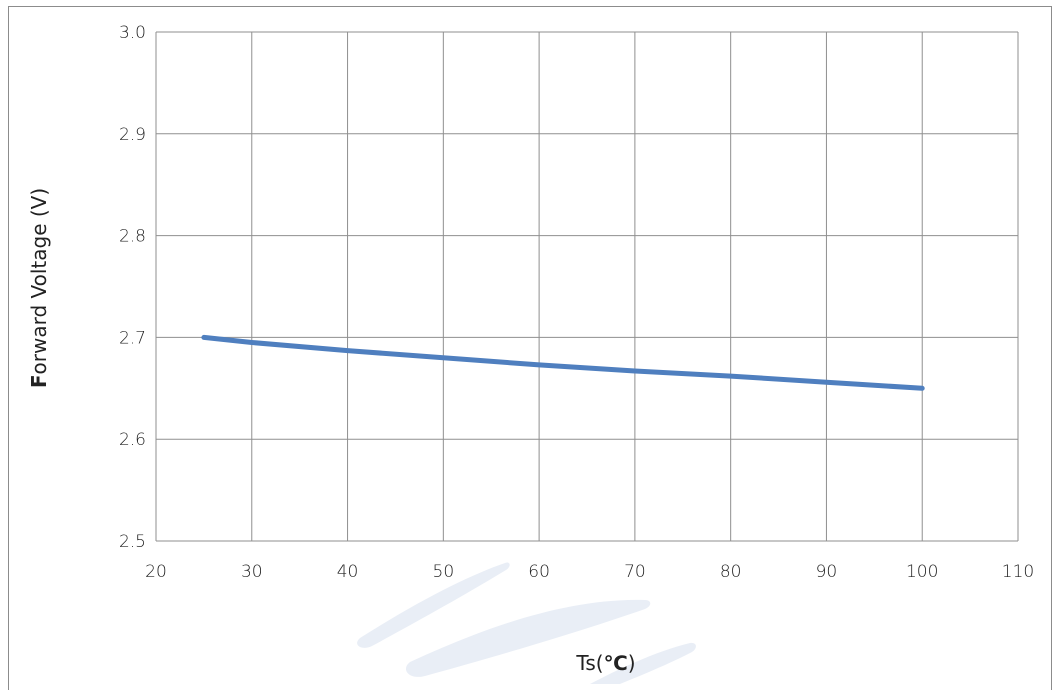  I want to click on y-tick-label: 2.9, so click(132, 135).